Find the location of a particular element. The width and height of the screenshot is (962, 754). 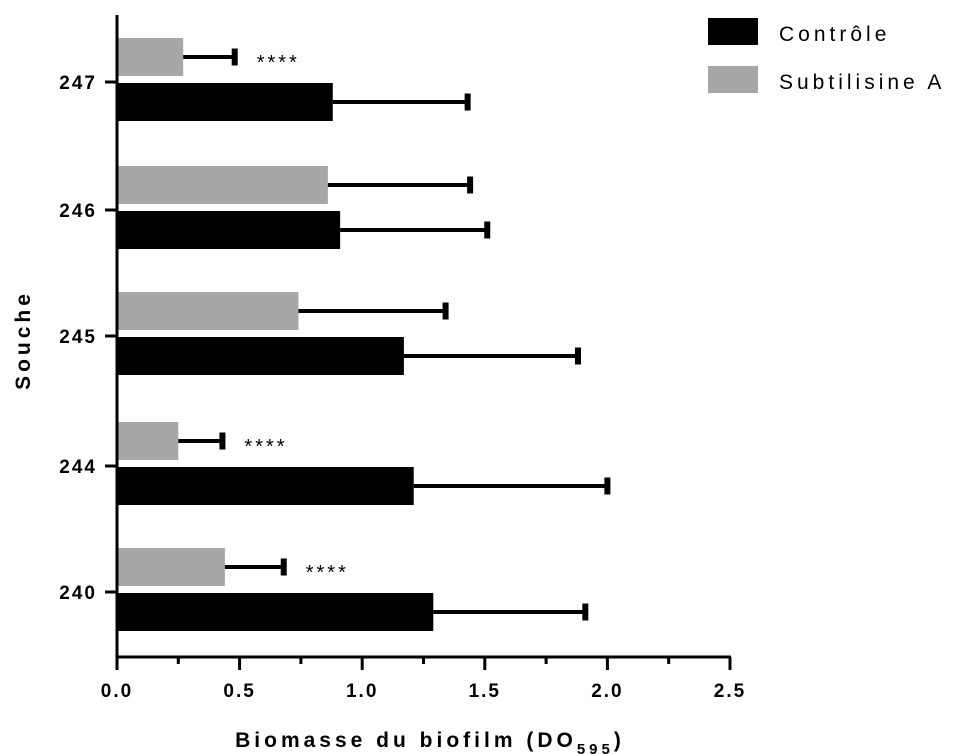

y-tick-label-247: 247 is located at coordinates (78, 83).